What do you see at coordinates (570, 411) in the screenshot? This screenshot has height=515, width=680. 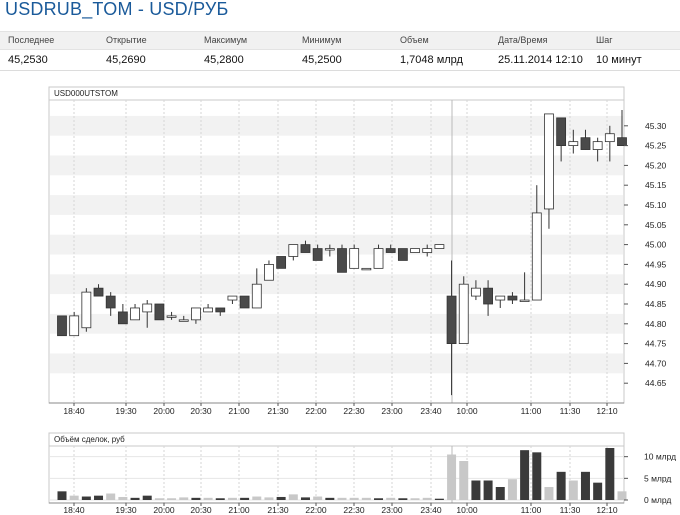 I see `price-x-tick-label: 11:30` at bounding box center [570, 411].